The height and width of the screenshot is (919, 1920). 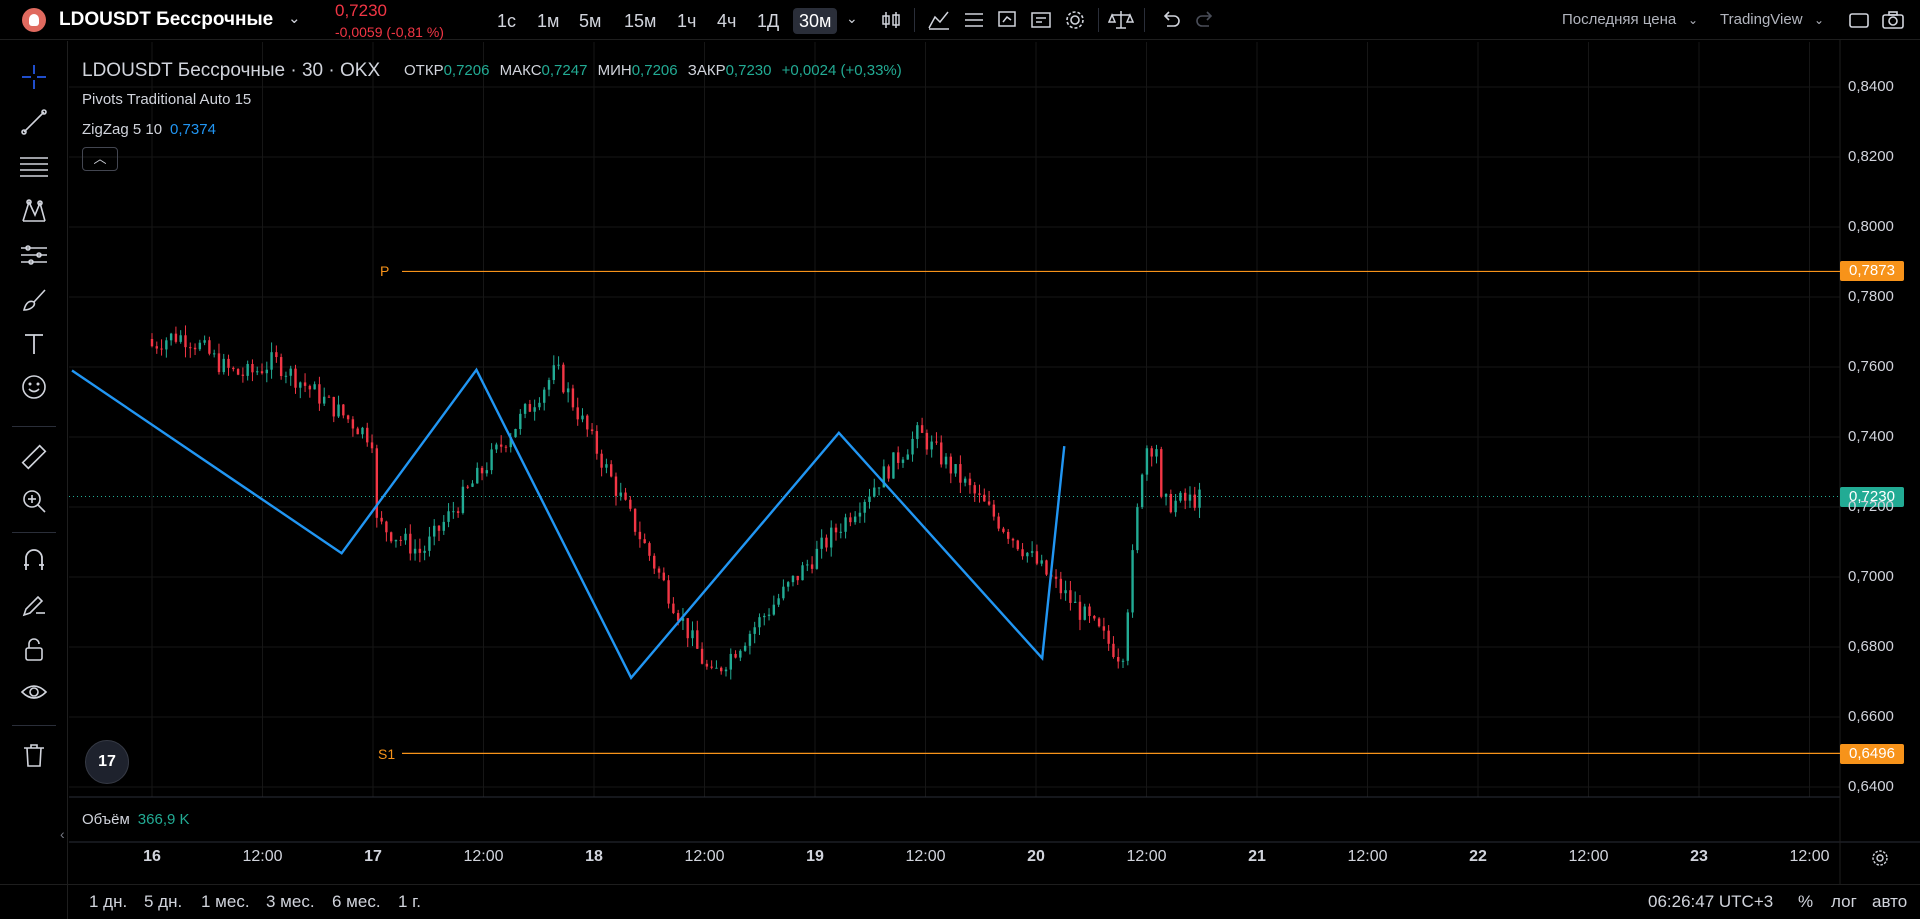 I want to click on brush-icon, so click(x=34, y=300).